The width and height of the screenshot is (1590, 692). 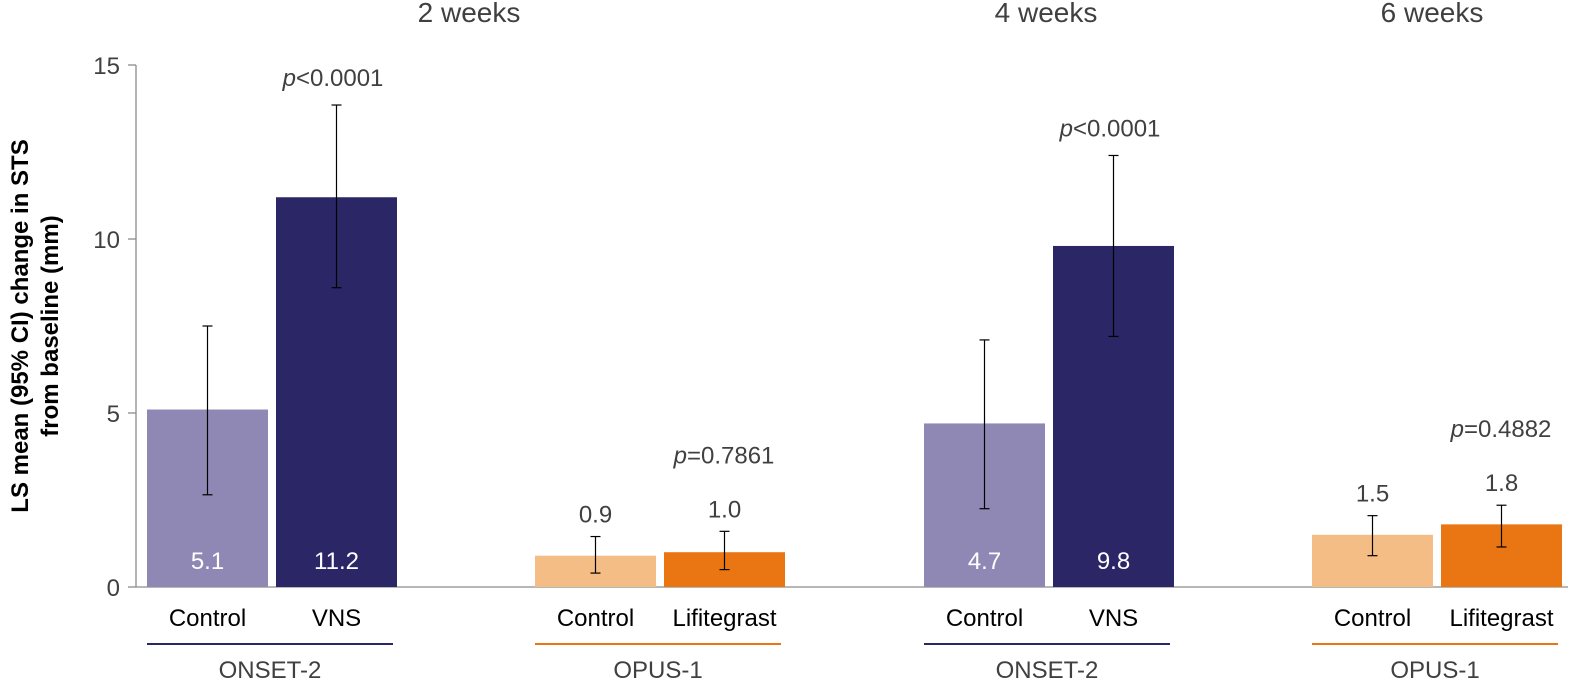 I want to click on data-label: 0.9, so click(x=595, y=515).